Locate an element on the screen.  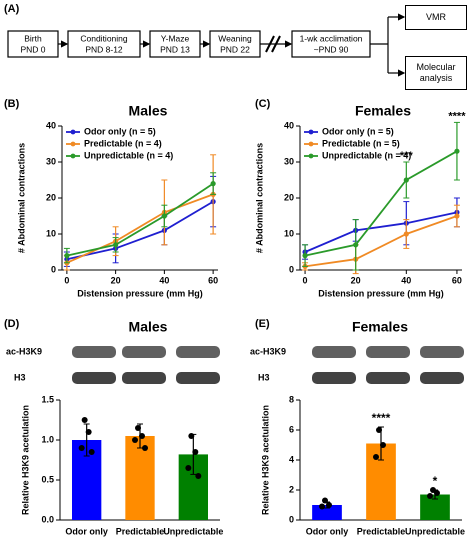
y-tick-label: 4 is located at coordinates (291, 459).